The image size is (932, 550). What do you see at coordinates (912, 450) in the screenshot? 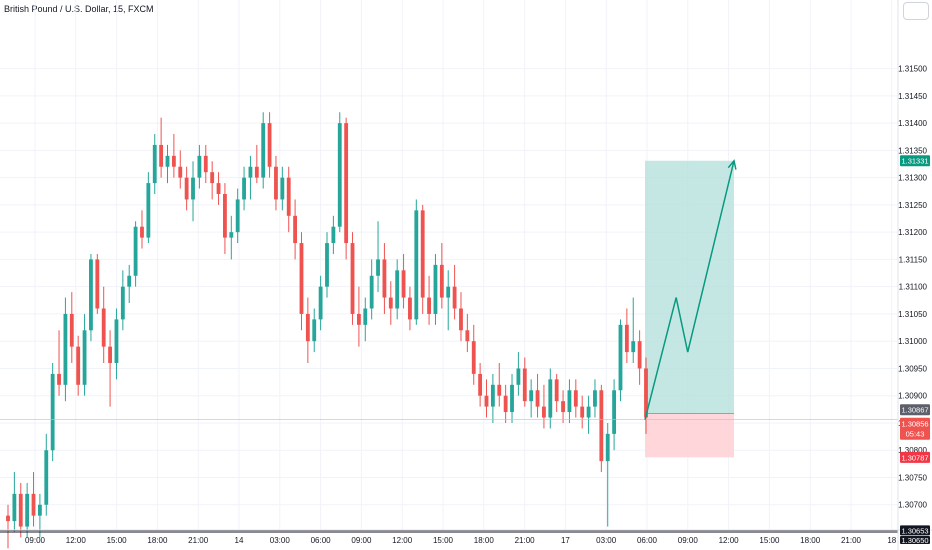
I see `y-tick-label: 1.30800` at bounding box center [912, 450].